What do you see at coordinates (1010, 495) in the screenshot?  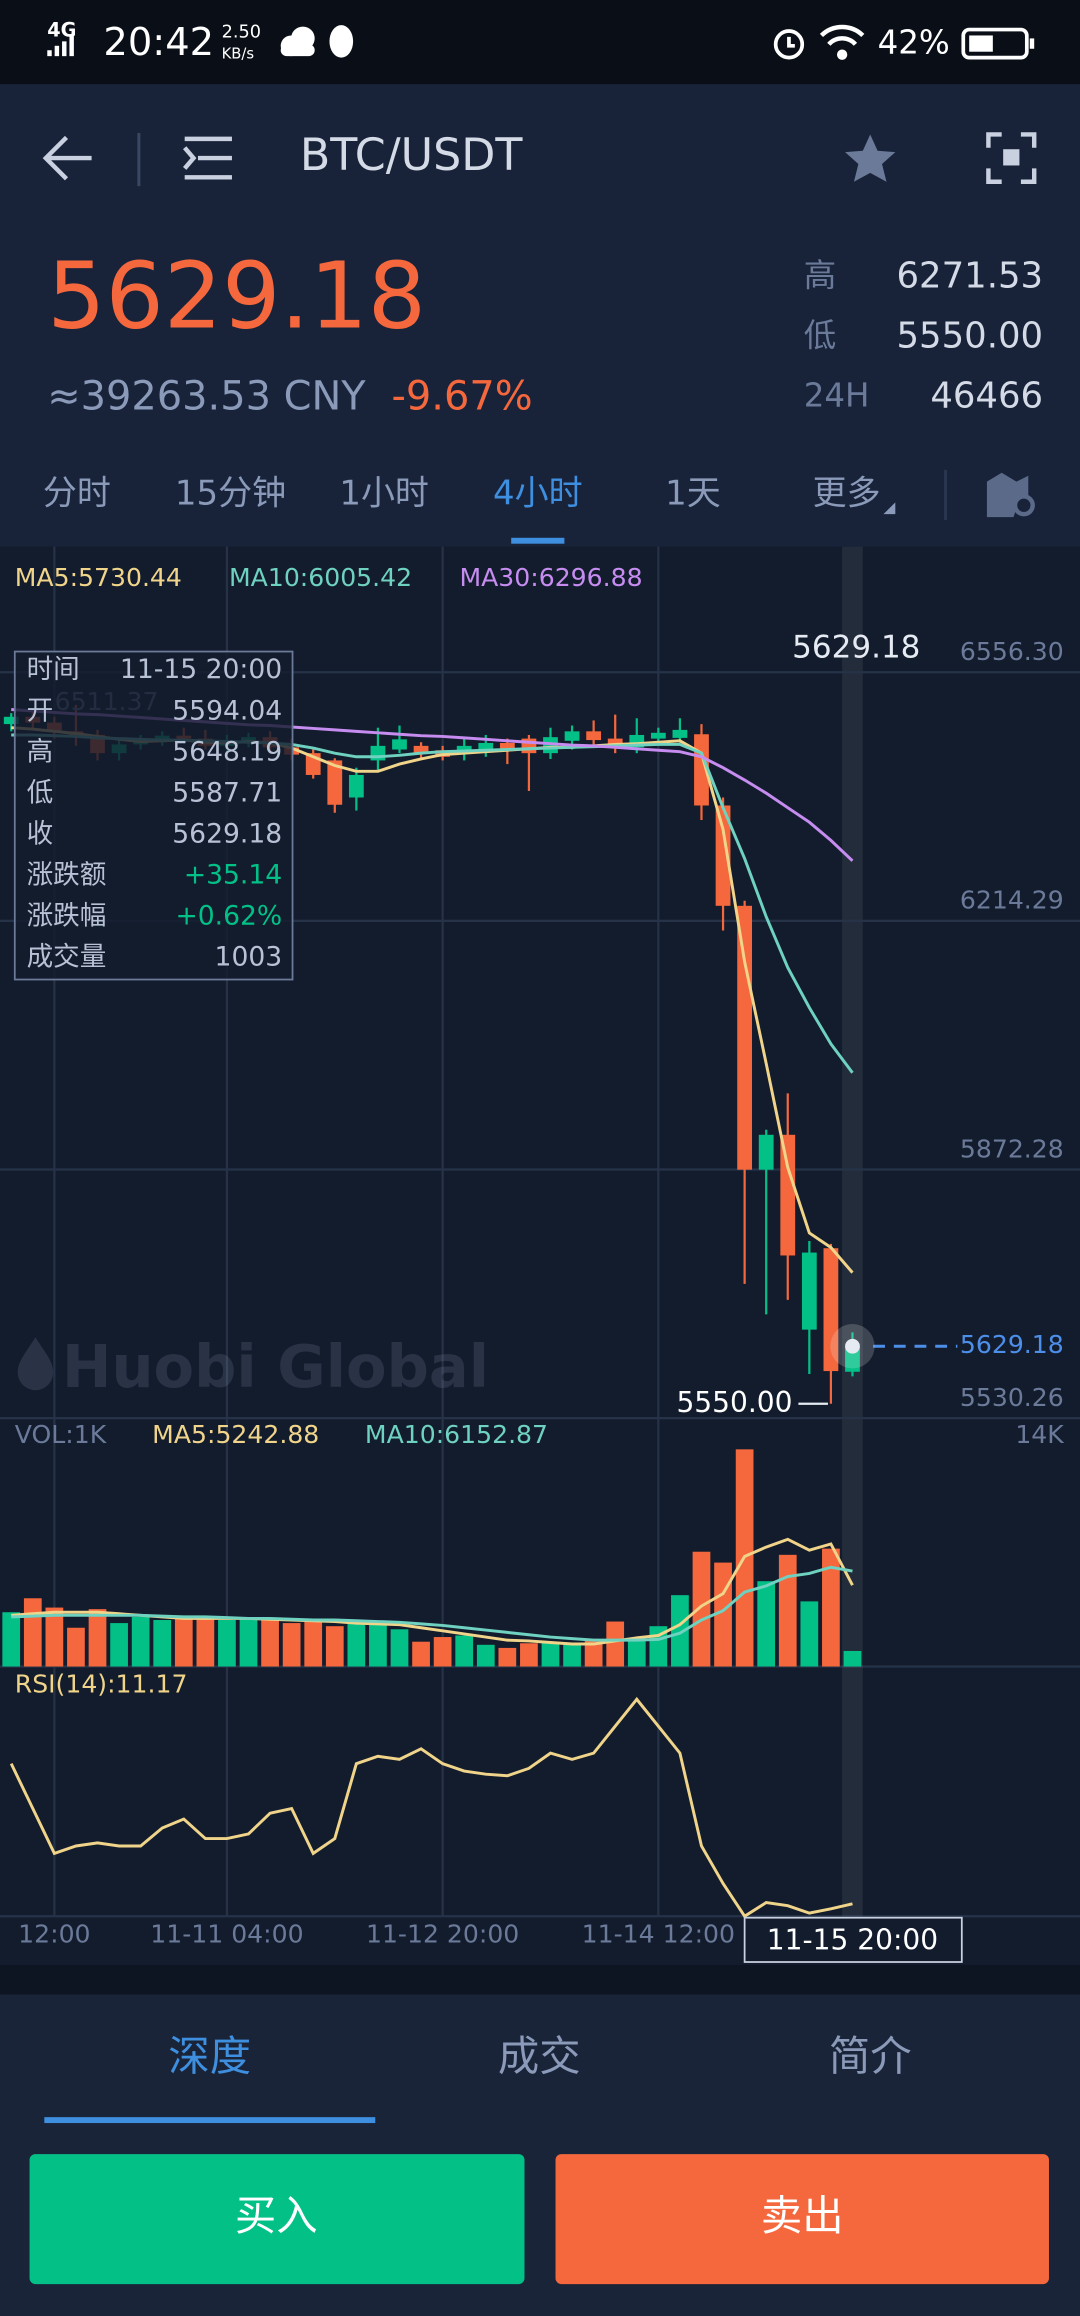 I see `chart-settings-button` at bounding box center [1010, 495].